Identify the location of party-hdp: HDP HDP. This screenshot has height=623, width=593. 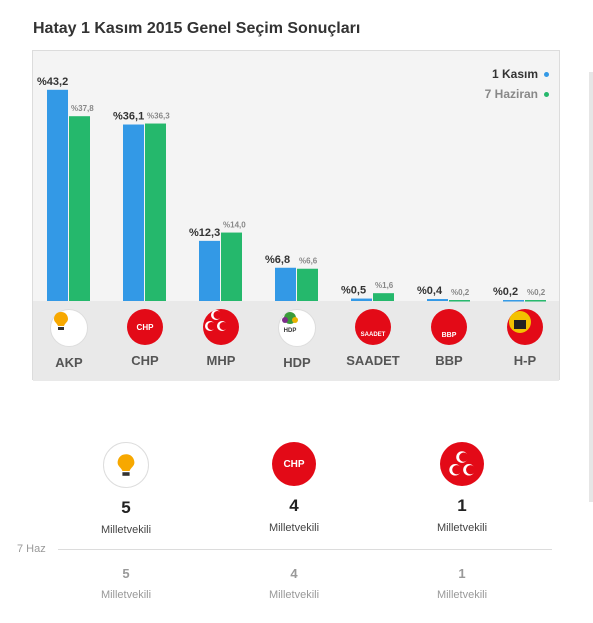
(297, 337).